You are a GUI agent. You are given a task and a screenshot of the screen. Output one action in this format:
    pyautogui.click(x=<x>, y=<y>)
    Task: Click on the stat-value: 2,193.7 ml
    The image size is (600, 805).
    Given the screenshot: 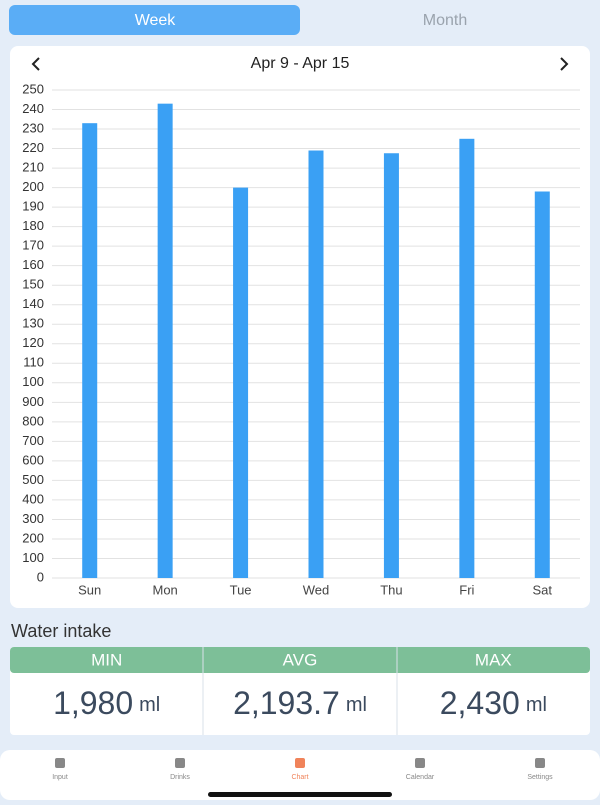 What is the action you would take?
    pyautogui.click(x=300, y=703)
    